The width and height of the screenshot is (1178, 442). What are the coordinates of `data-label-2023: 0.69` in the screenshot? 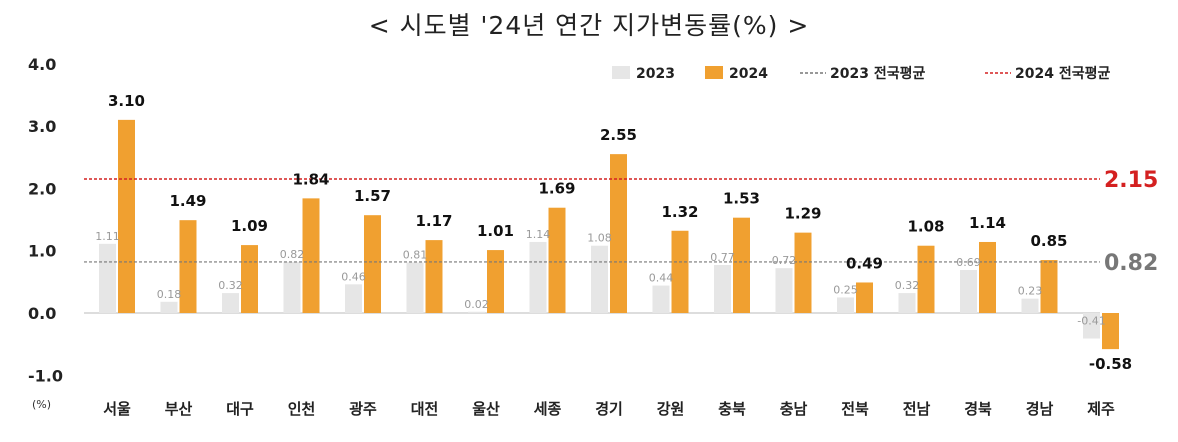 It's located at (968, 262).